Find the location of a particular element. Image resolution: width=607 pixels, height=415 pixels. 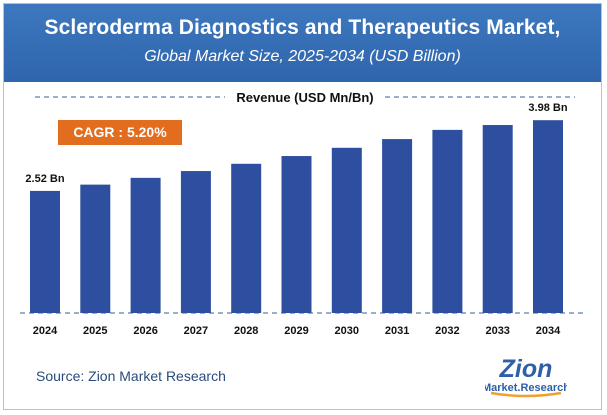

svg-text: Market.Research is located at coordinates (526, 388).